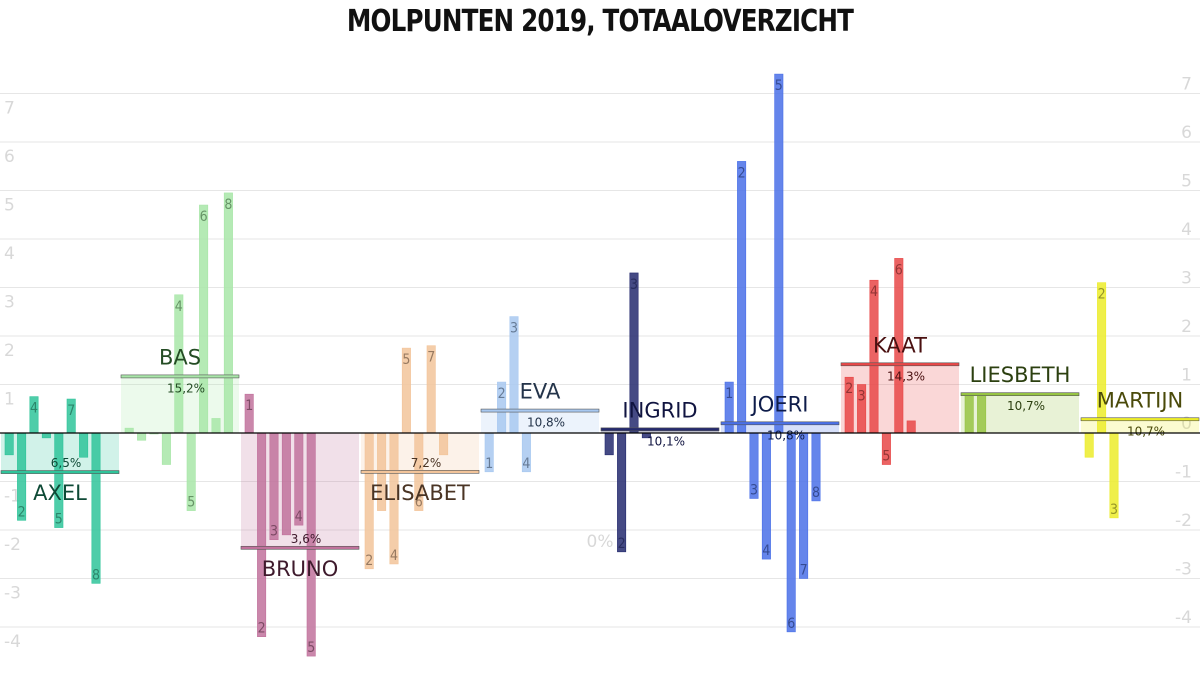  What do you see at coordinates (9, 254) in the screenshot?
I see `y-tick-label-left: 4` at bounding box center [9, 254].